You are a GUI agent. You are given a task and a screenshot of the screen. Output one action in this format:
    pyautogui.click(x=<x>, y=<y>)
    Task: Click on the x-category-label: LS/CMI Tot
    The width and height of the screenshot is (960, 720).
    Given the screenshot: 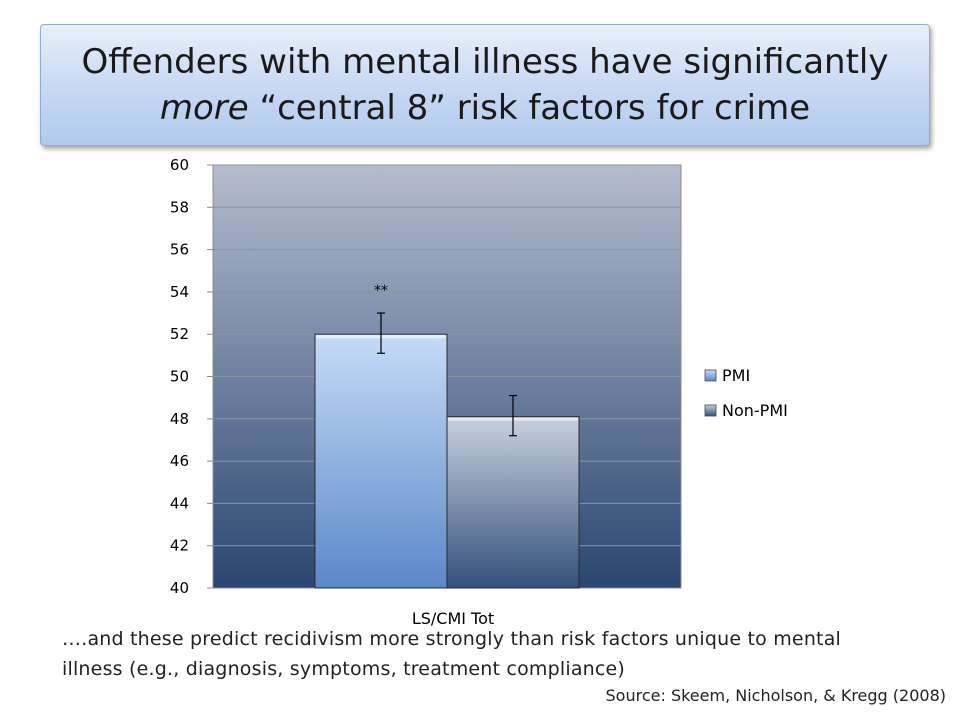 What is the action you would take?
    pyautogui.click(x=453, y=618)
    